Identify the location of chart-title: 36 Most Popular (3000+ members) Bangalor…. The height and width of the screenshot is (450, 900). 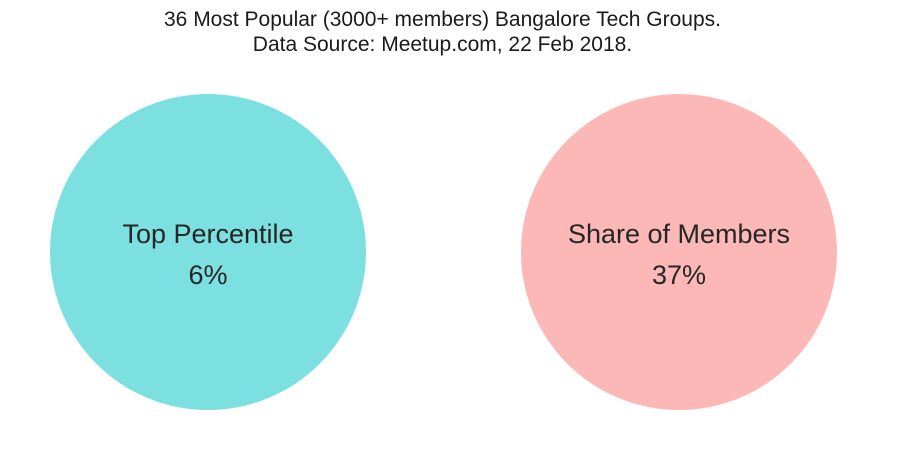
(442, 19).